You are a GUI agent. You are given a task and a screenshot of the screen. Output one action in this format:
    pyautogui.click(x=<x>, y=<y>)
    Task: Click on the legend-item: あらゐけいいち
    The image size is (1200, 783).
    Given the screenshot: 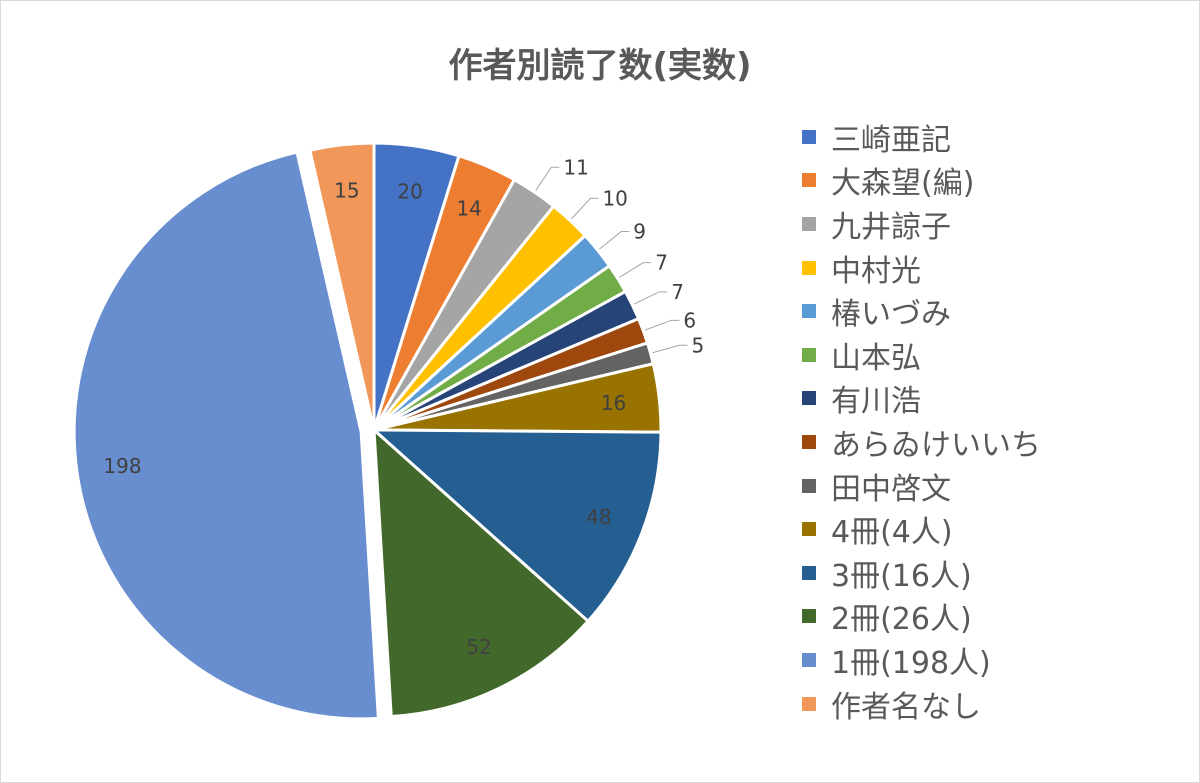 What is the action you would take?
    pyautogui.click(x=921, y=442)
    